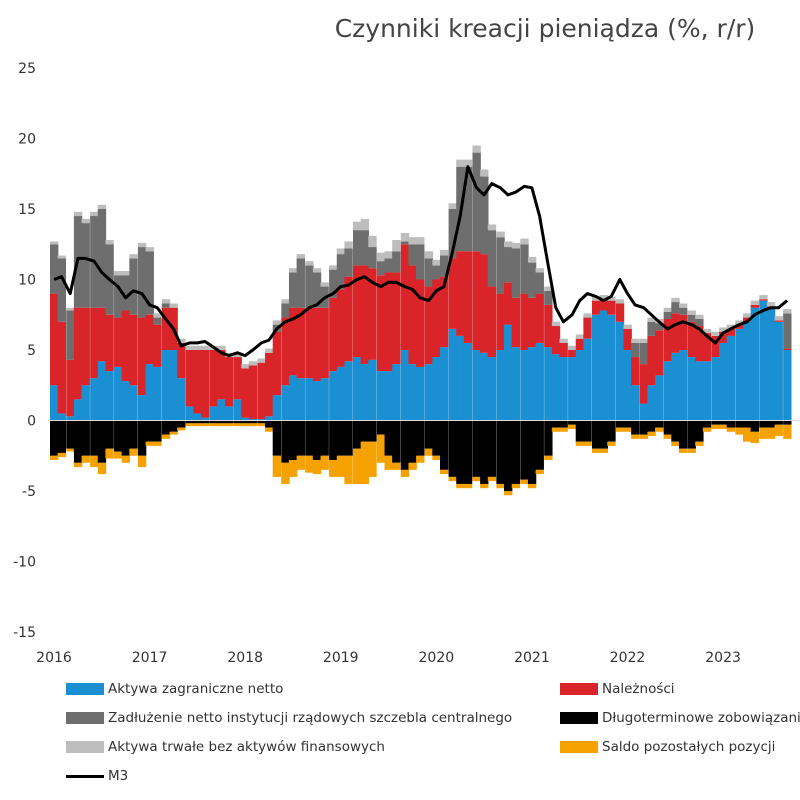 Image resolution: width=800 pixels, height=800 pixels. I want to click on y-tick-label: 0, so click(31, 422).